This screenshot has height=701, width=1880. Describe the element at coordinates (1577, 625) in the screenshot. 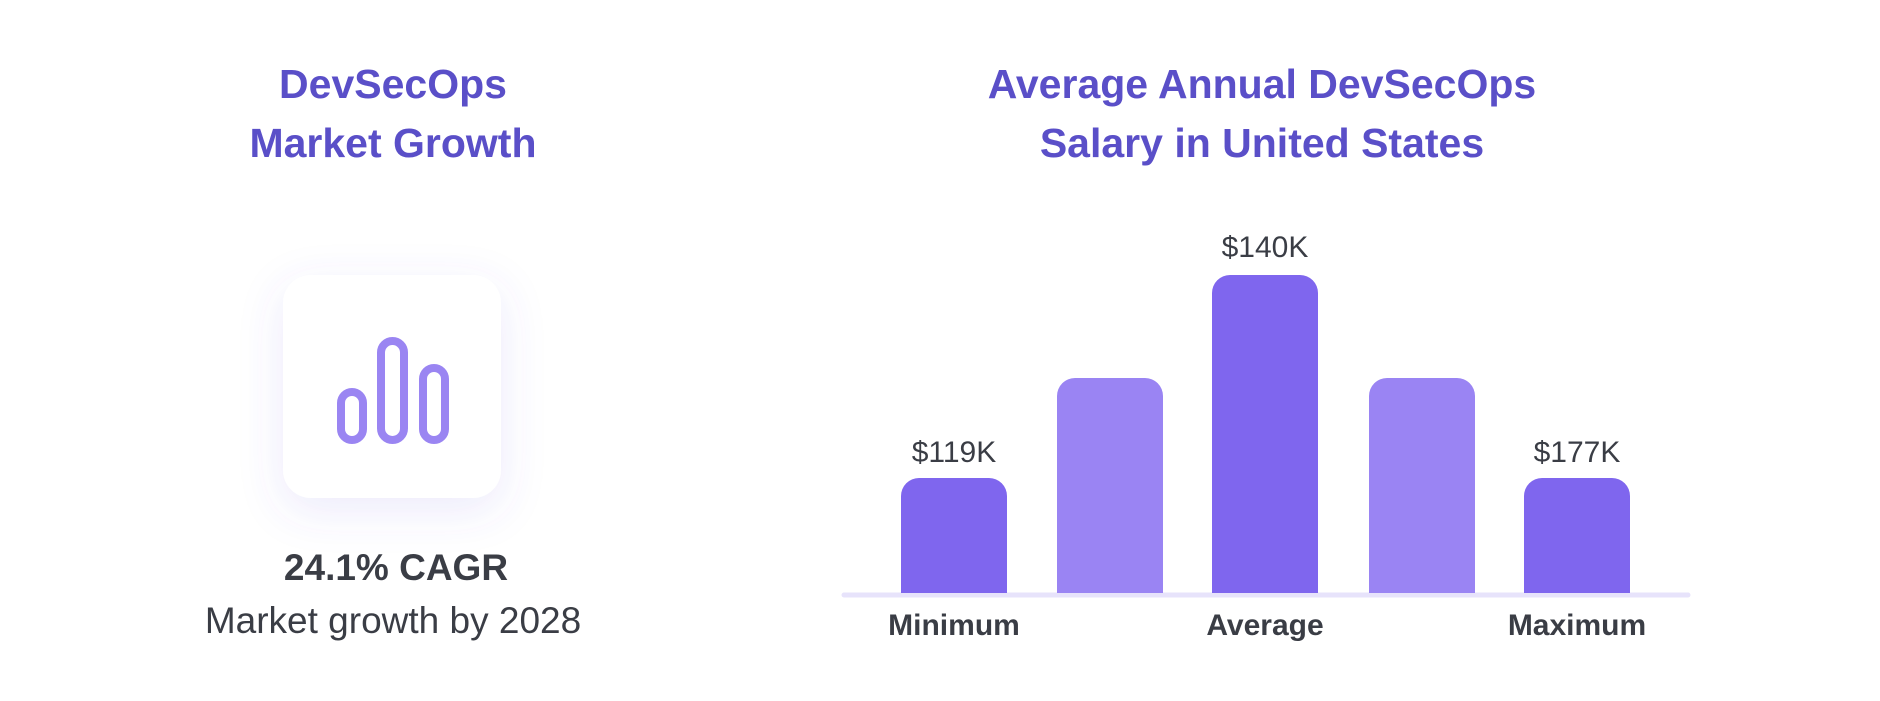

I see `category-label: Maximum` at that location.